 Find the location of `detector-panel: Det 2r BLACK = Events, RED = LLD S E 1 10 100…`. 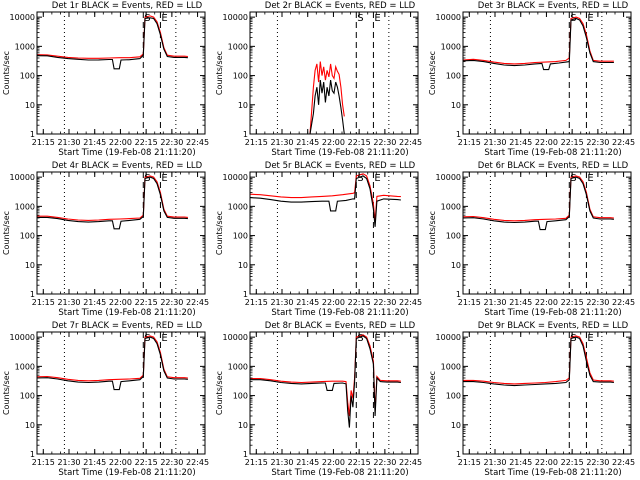

detector-panel: Det 2r BLACK = Events, RED = LLD S E 1 10 100… is located at coordinates (318, 79).